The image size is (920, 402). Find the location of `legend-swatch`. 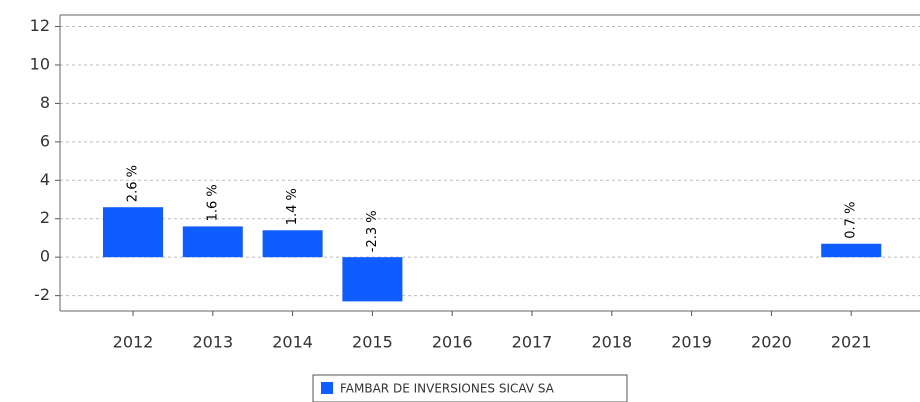

legend-swatch is located at coordinates (327, 388).